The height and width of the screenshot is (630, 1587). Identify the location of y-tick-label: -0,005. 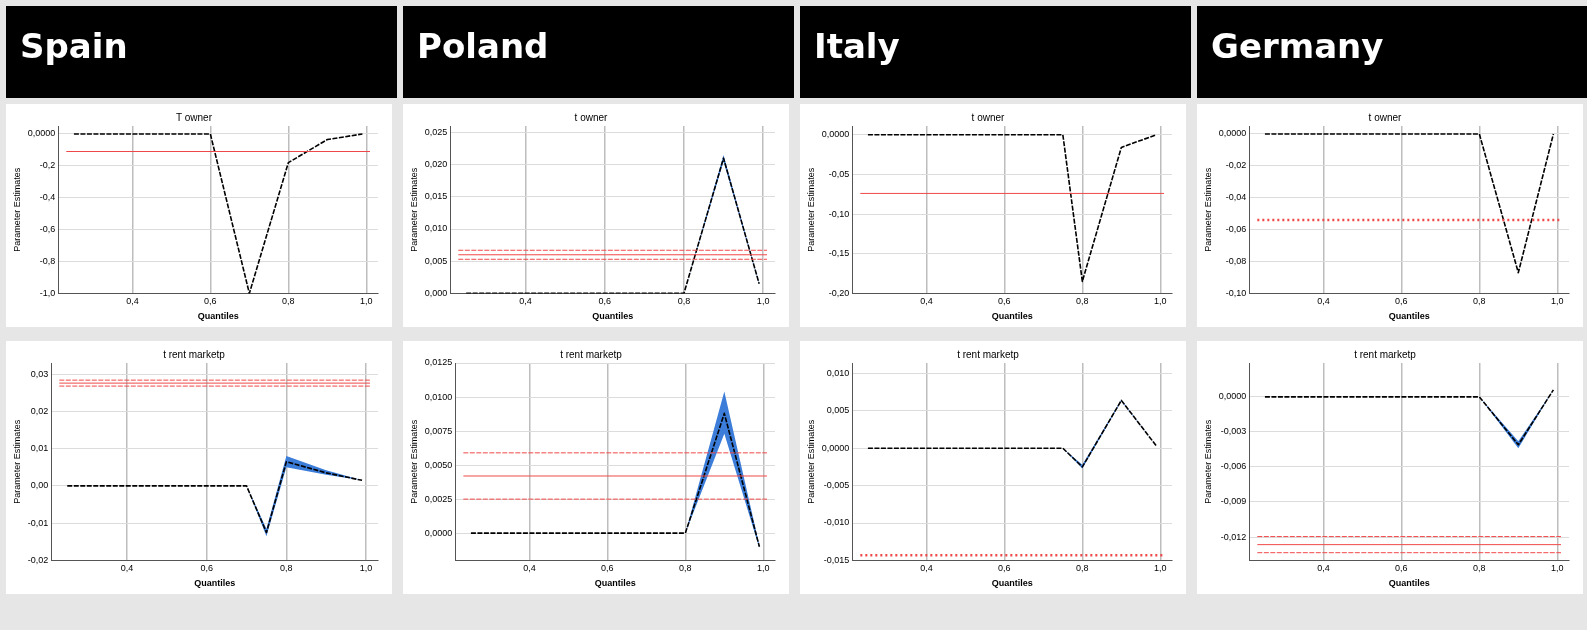
(836, 485).